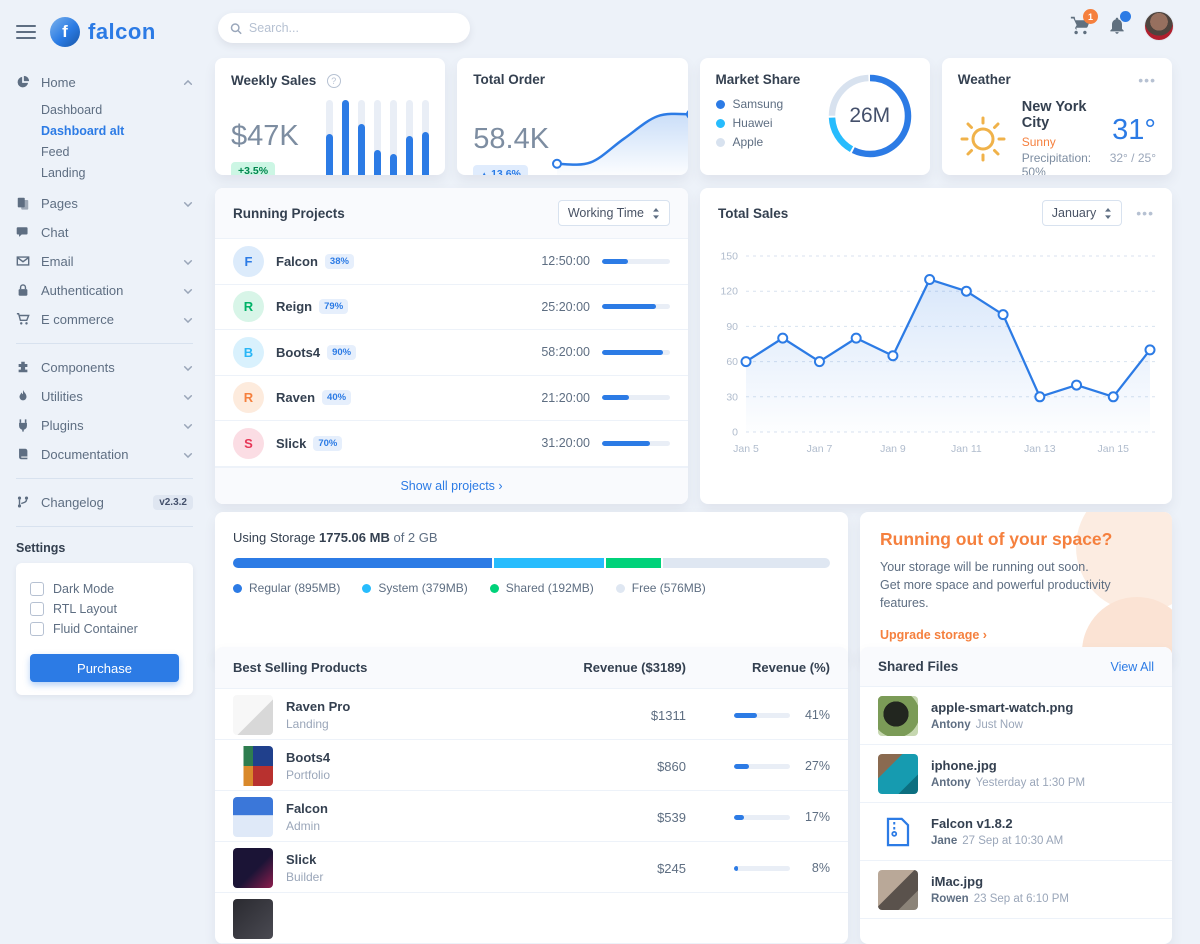  Describe the element at coordinates (104, 396) in the screenshot. I see `sidebar-item-utilities: Utilities` at that location.